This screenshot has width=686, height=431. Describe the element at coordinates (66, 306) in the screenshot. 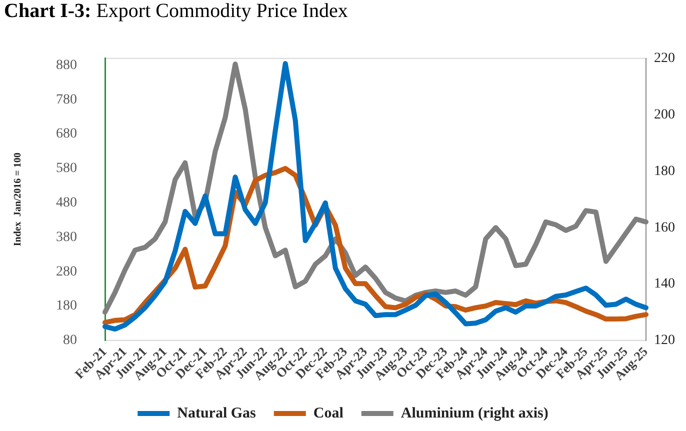

I see `y-tick-label: 180` at that location.